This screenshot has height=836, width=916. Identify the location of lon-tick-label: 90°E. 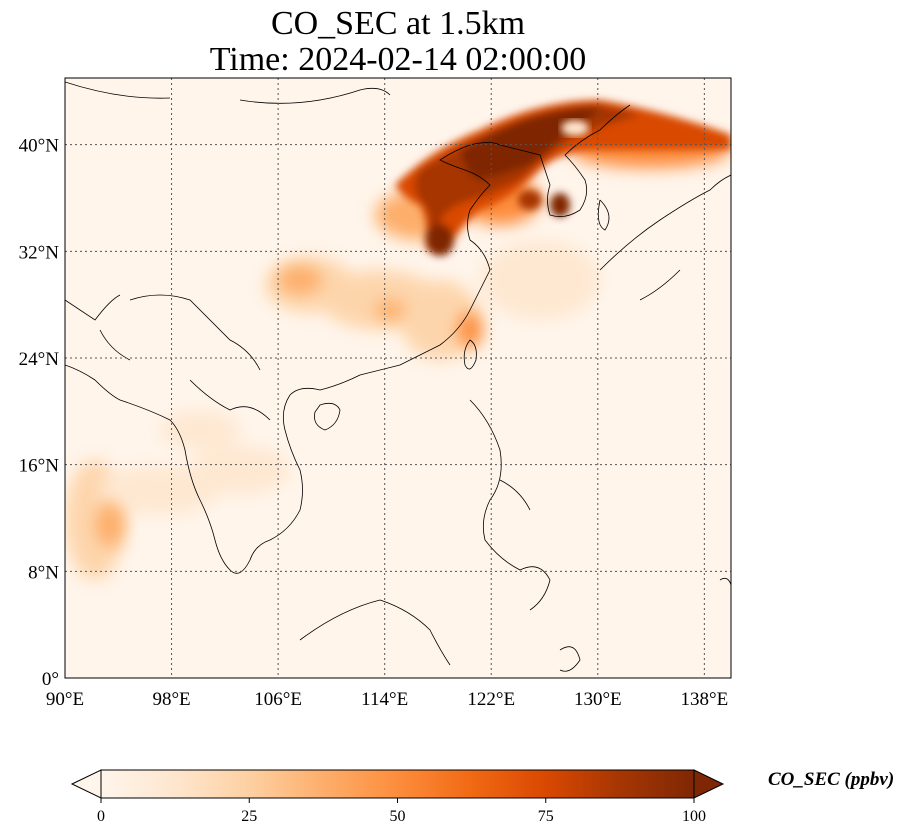
(65, 699).